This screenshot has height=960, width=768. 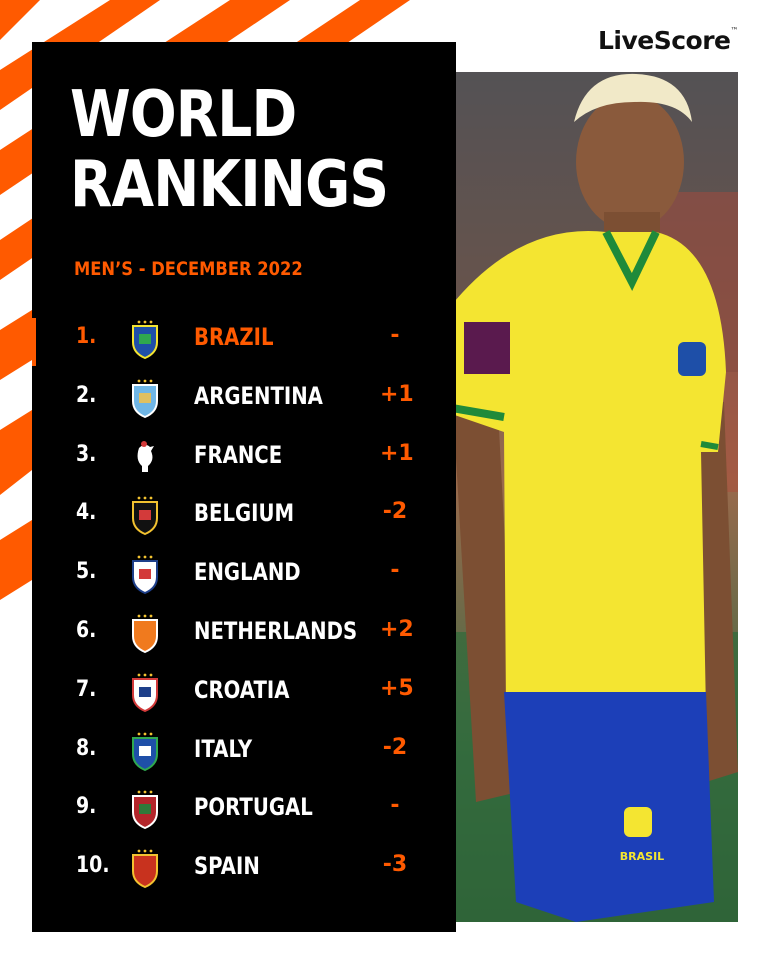 I want to click on england-crest-icon, so click(x=145, y=575).